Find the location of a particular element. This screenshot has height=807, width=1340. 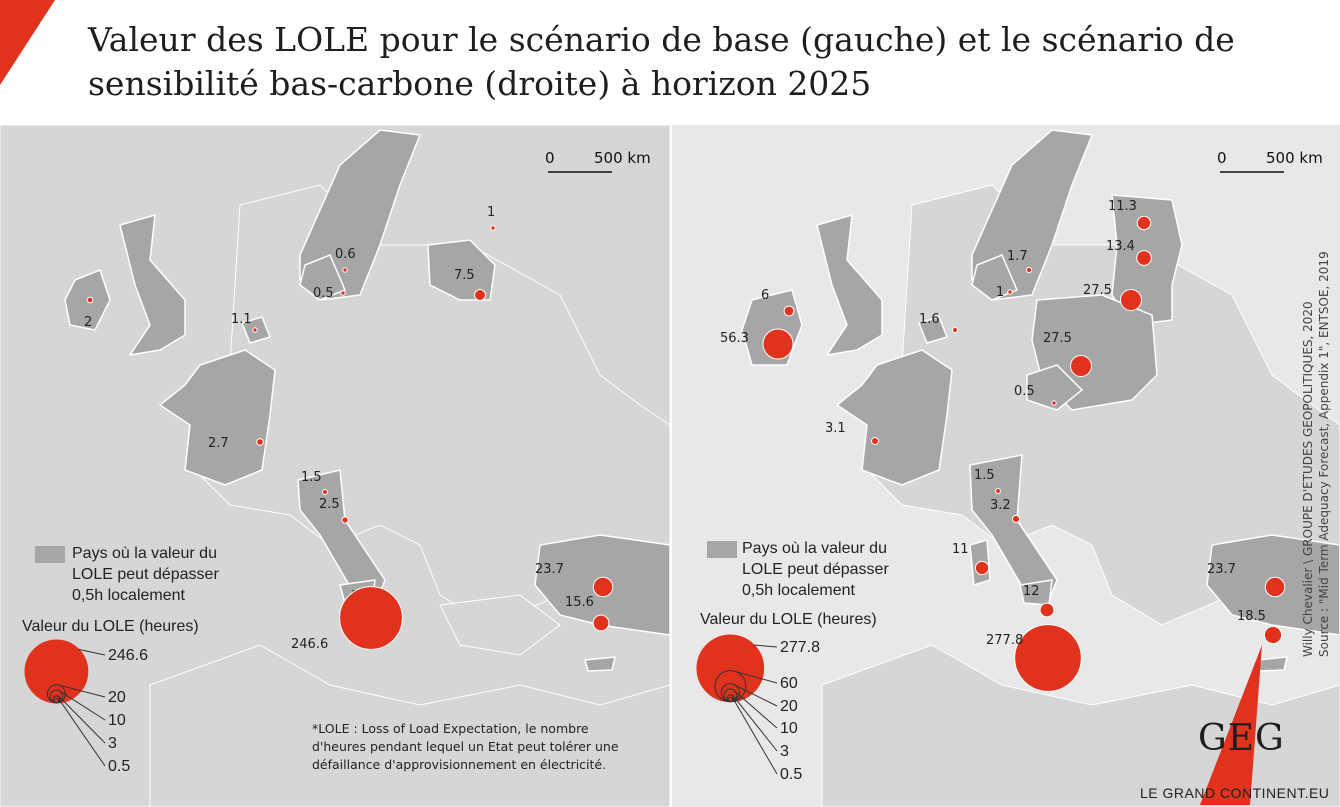

legend-size-label: 60 is located at coordinates (789, 683).